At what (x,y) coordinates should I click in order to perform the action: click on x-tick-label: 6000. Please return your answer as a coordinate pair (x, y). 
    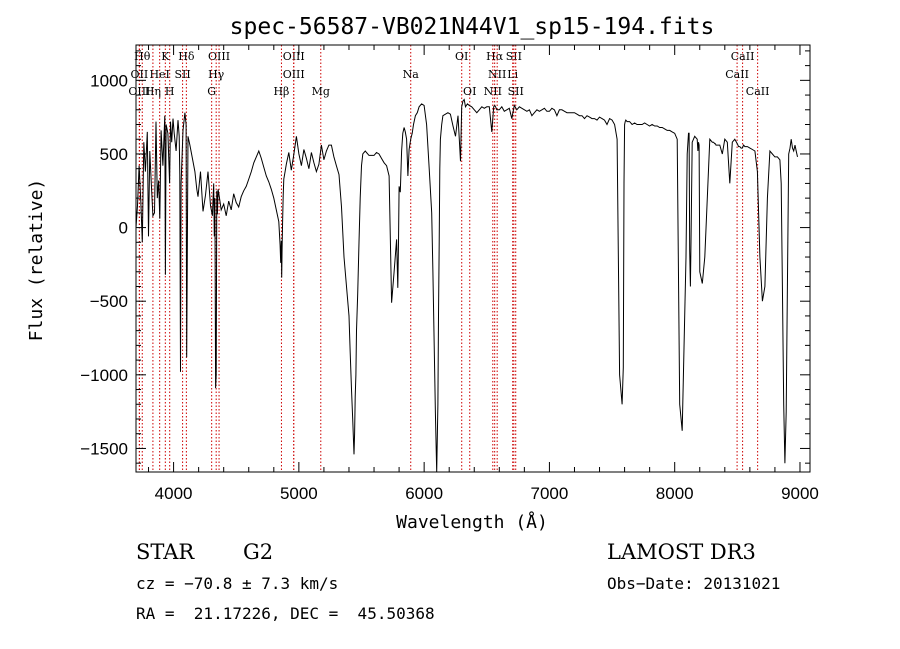
    Looking at the image, I should click on (424, 493).